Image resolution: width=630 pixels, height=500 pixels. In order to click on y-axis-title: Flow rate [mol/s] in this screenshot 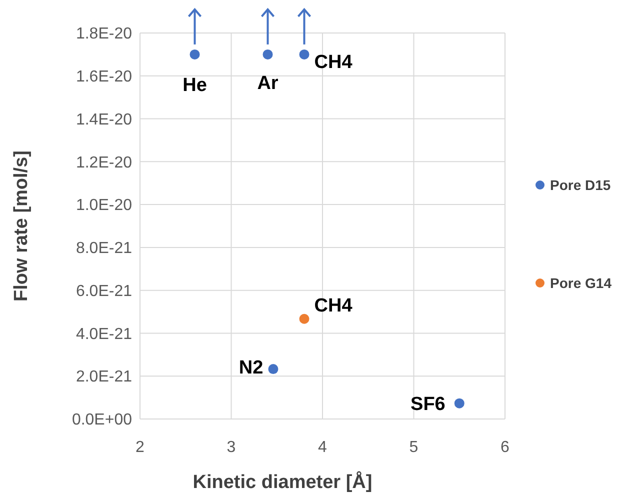, I will do `click(21, 226)`.